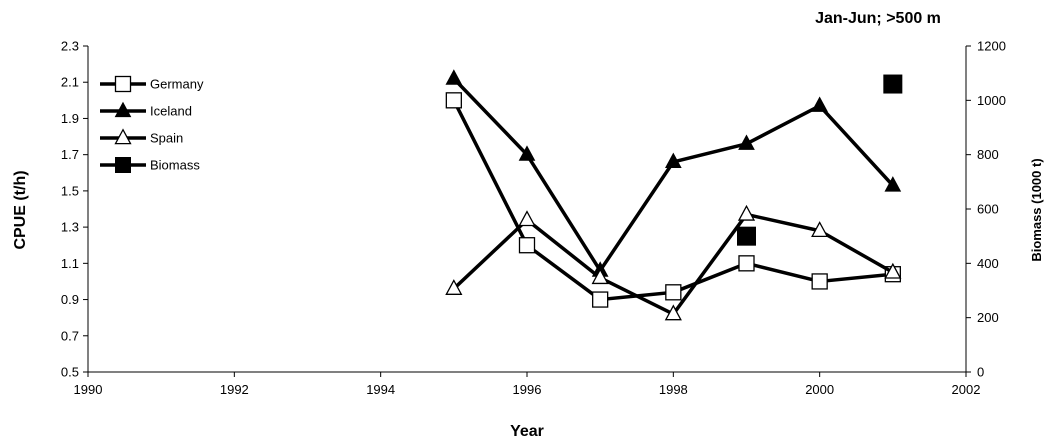  What do you see at coordinates (234, 389) in the screenshot?
I see `x-tick-label: 1992` at bounding box center [234, 389].